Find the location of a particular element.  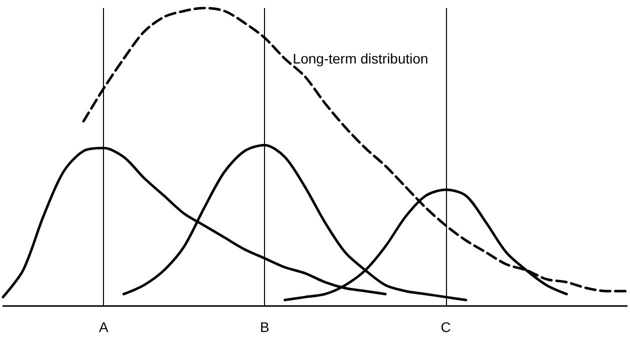

x-tick-label: B is located at coordinates (265, 327).